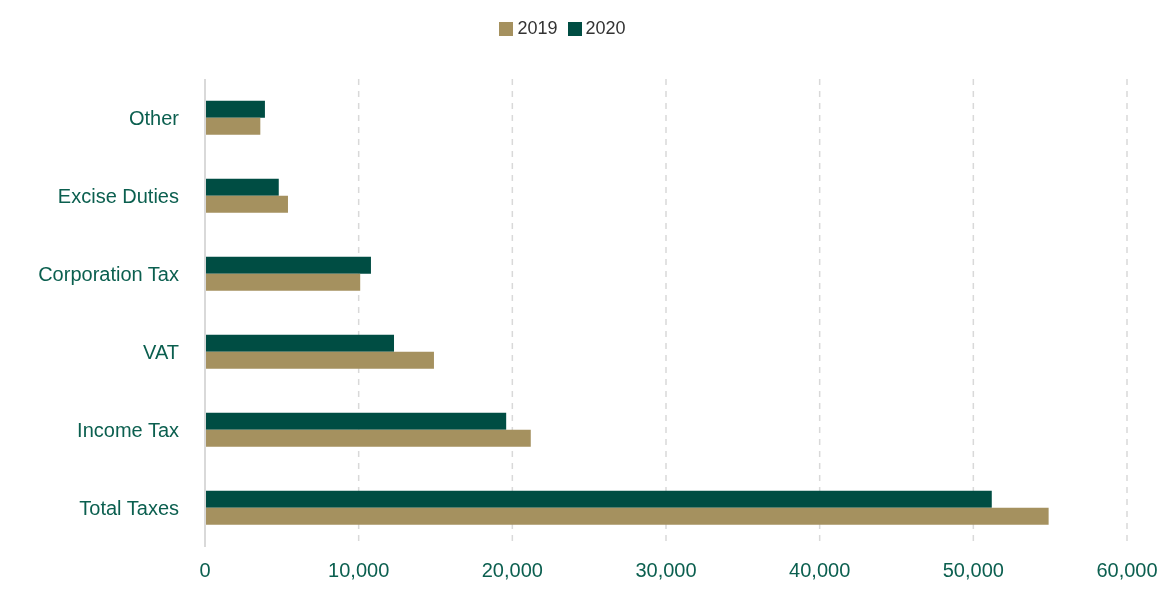 The image size is (1166, 597). Describe the element at coordinates (108, 274) in the screenshot. I see `y-tick-label: Corporation Tax` at that location.